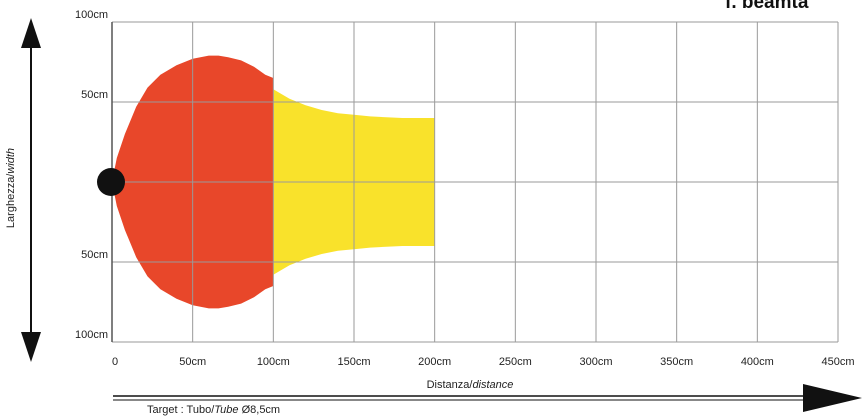 The image size is (866, 416). What do you see at coordinates (837, 362) in the screenshot?
I see `x-tick-label-9: 450cm` at bounding box center [837, 362].